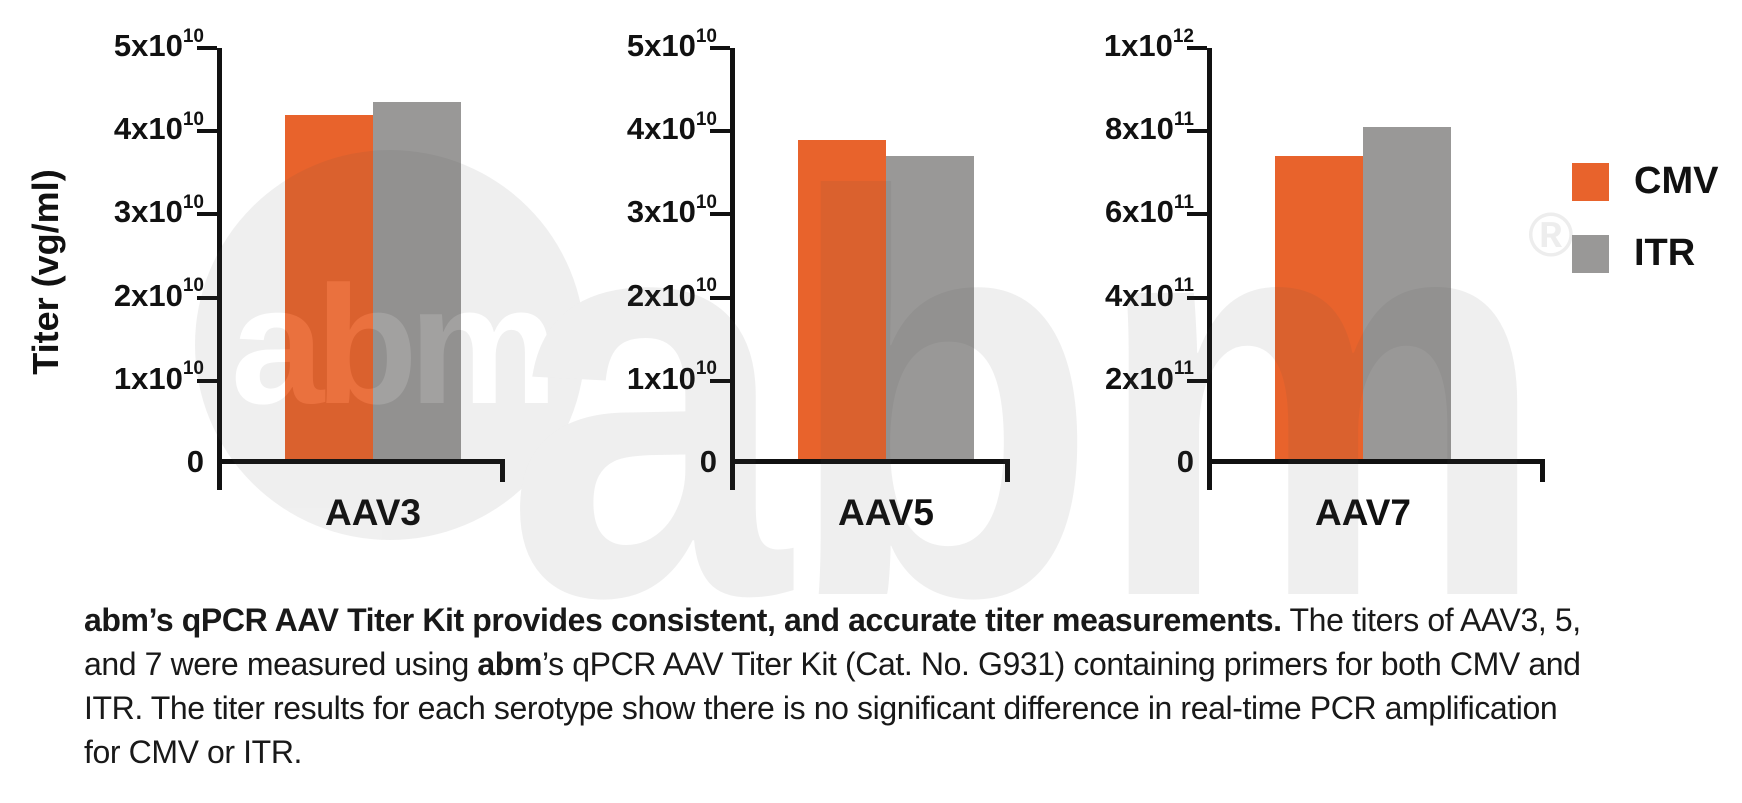 The height and width of the screenshot is (803, 1742). I want to click on caption-bold-brand: abm, so click(510, 664).